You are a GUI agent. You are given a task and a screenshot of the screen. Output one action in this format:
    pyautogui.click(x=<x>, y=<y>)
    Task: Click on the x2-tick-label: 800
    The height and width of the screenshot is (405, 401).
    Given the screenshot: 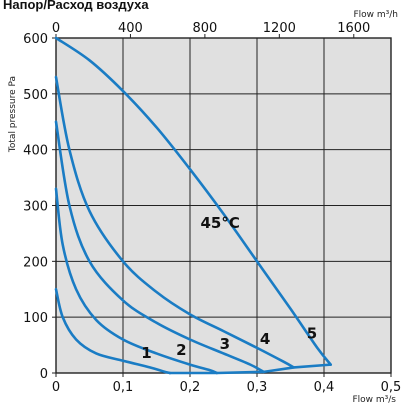 What is the action you would take?
    pyautogui.click(x=204, y=28)
    